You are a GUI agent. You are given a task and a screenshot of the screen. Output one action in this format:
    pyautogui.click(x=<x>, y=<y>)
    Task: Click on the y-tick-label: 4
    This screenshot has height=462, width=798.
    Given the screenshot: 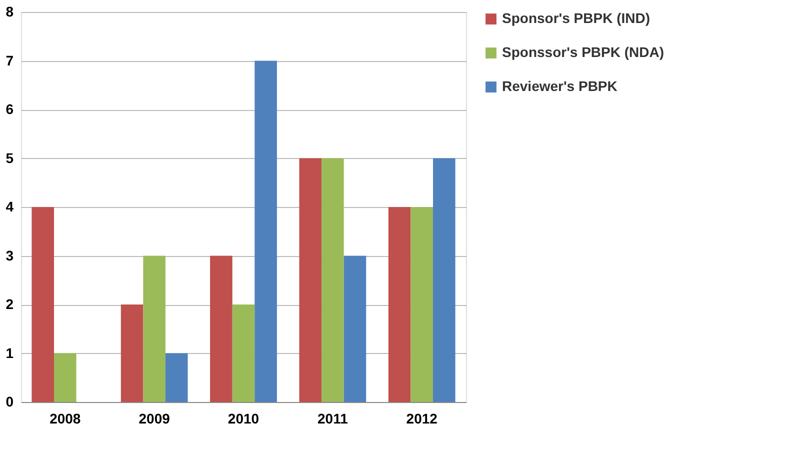 What is the action you would take?
    pyautogui.click(x=10, y=206)
    